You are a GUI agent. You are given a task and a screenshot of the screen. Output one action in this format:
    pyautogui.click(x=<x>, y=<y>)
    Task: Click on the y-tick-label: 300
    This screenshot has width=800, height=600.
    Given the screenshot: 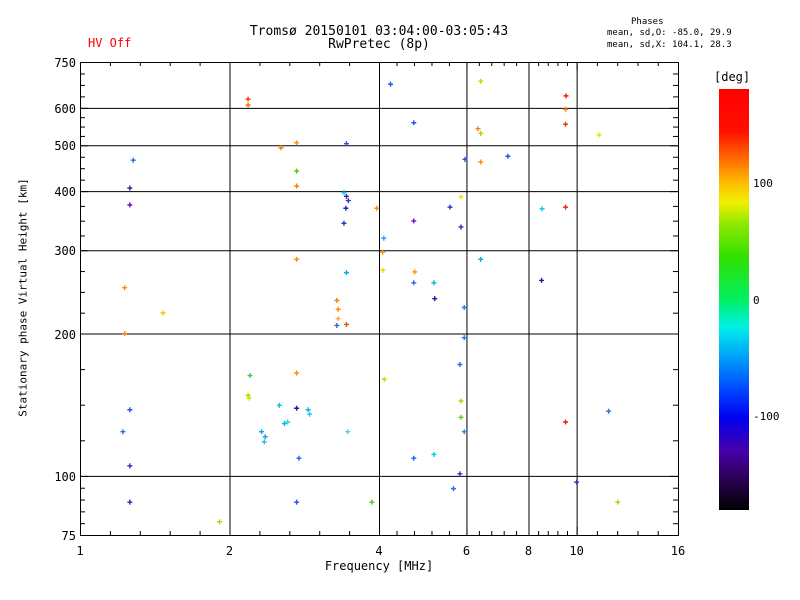 What is the action you would take?
    pyautogui.click(x=65, y=251)
    